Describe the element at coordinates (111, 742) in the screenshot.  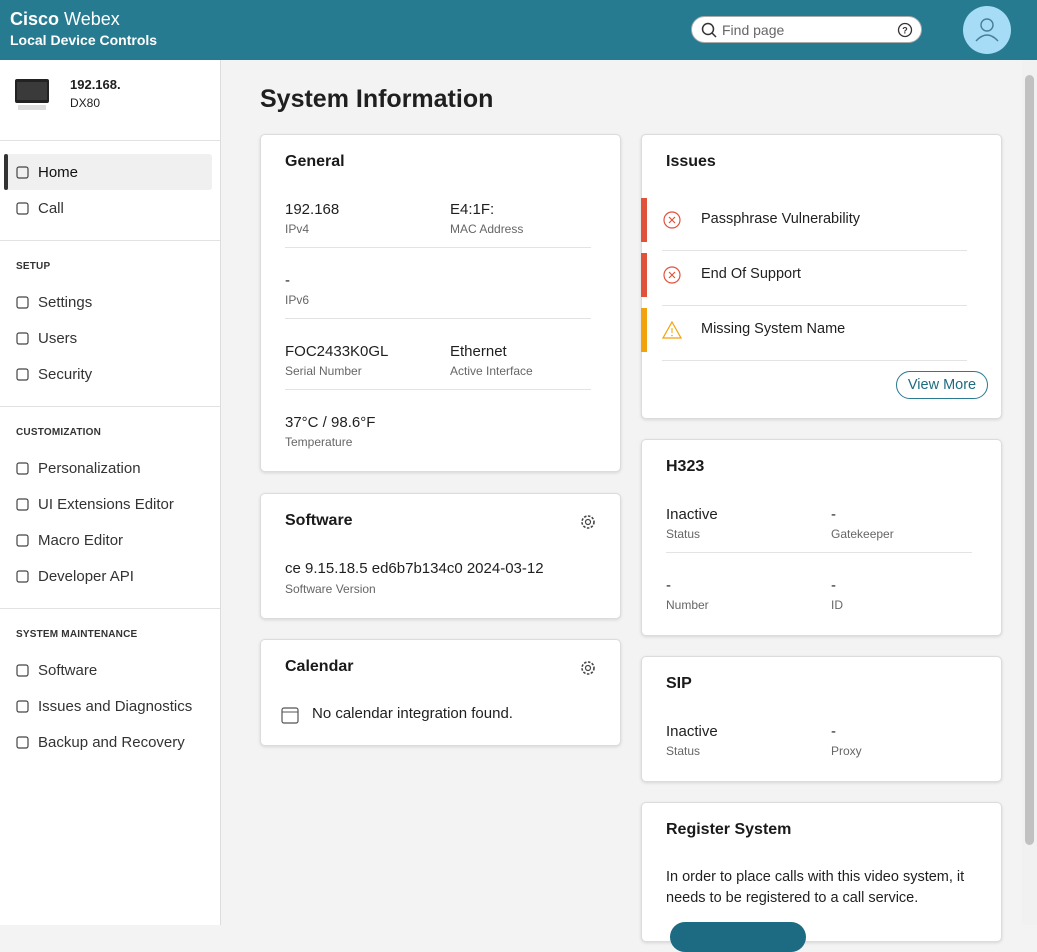
I see `nav-label: Backup and Recovery` at that location.